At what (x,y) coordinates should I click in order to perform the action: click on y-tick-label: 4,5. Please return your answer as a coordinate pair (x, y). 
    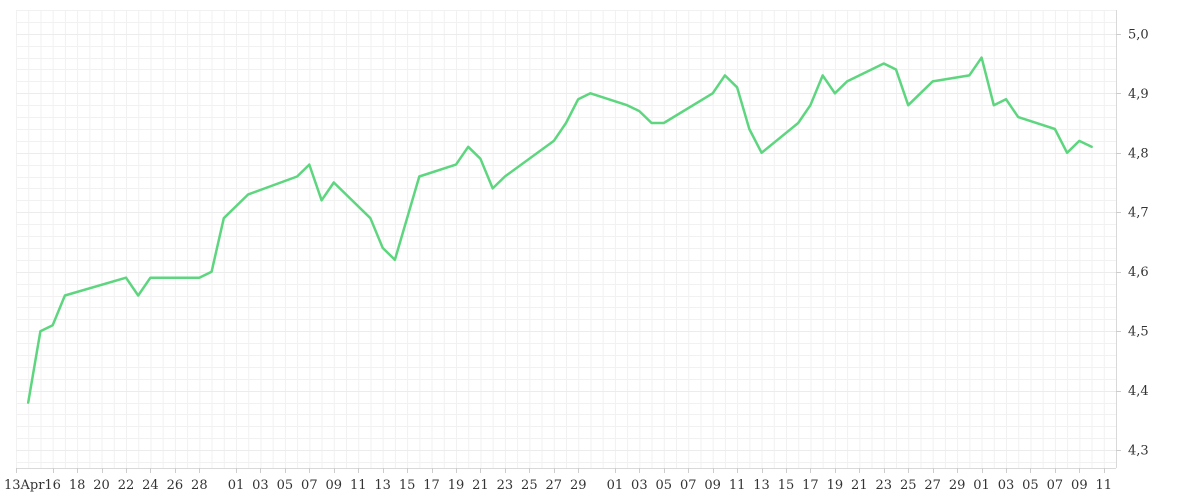
    Looking at the image, I should click on (1138, 332).